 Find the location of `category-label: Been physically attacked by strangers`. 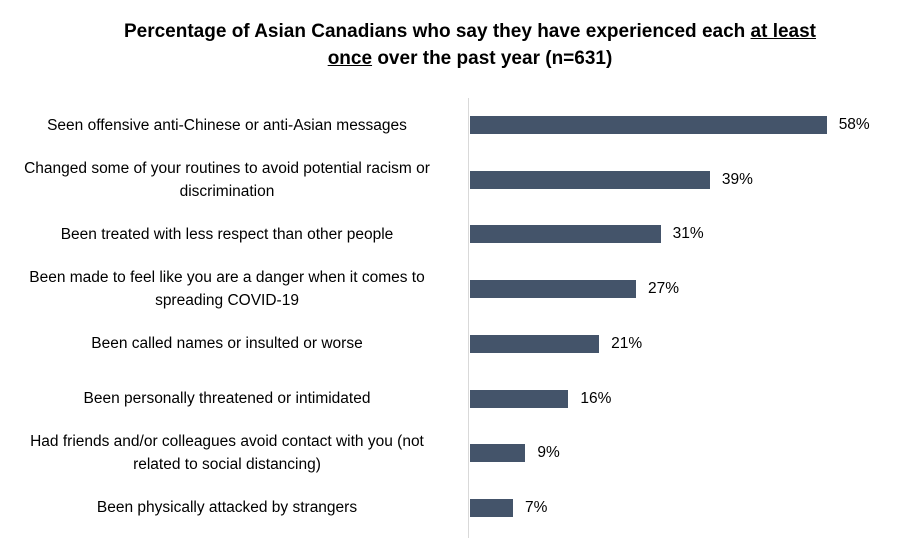

category-label: Been physically attacked by strangers is located at coordinates (227, 508).